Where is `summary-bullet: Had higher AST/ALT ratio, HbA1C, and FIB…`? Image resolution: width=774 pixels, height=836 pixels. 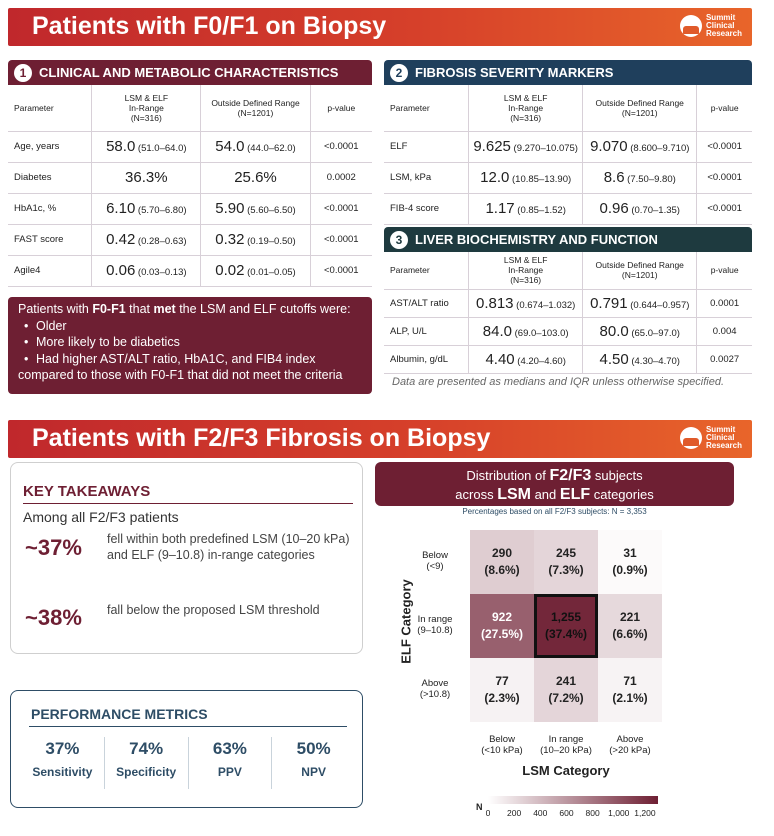 summary-bullet: Had higher AST/ALT ratio, HbA1C, and FIB… is located at coordinates (190, 359).